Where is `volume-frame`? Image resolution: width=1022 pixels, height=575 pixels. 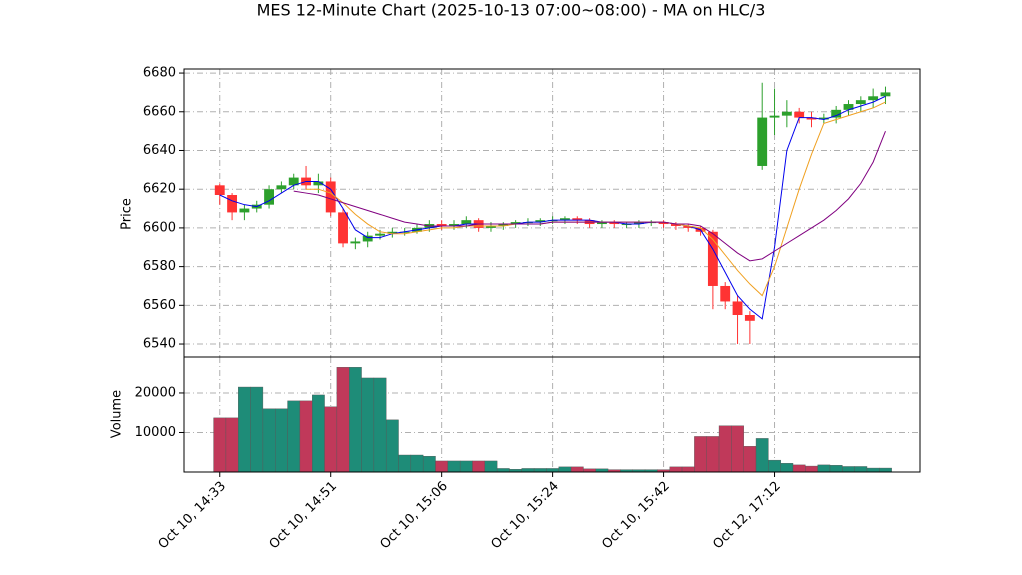 volume-frame is located at coordinates (552, 414).